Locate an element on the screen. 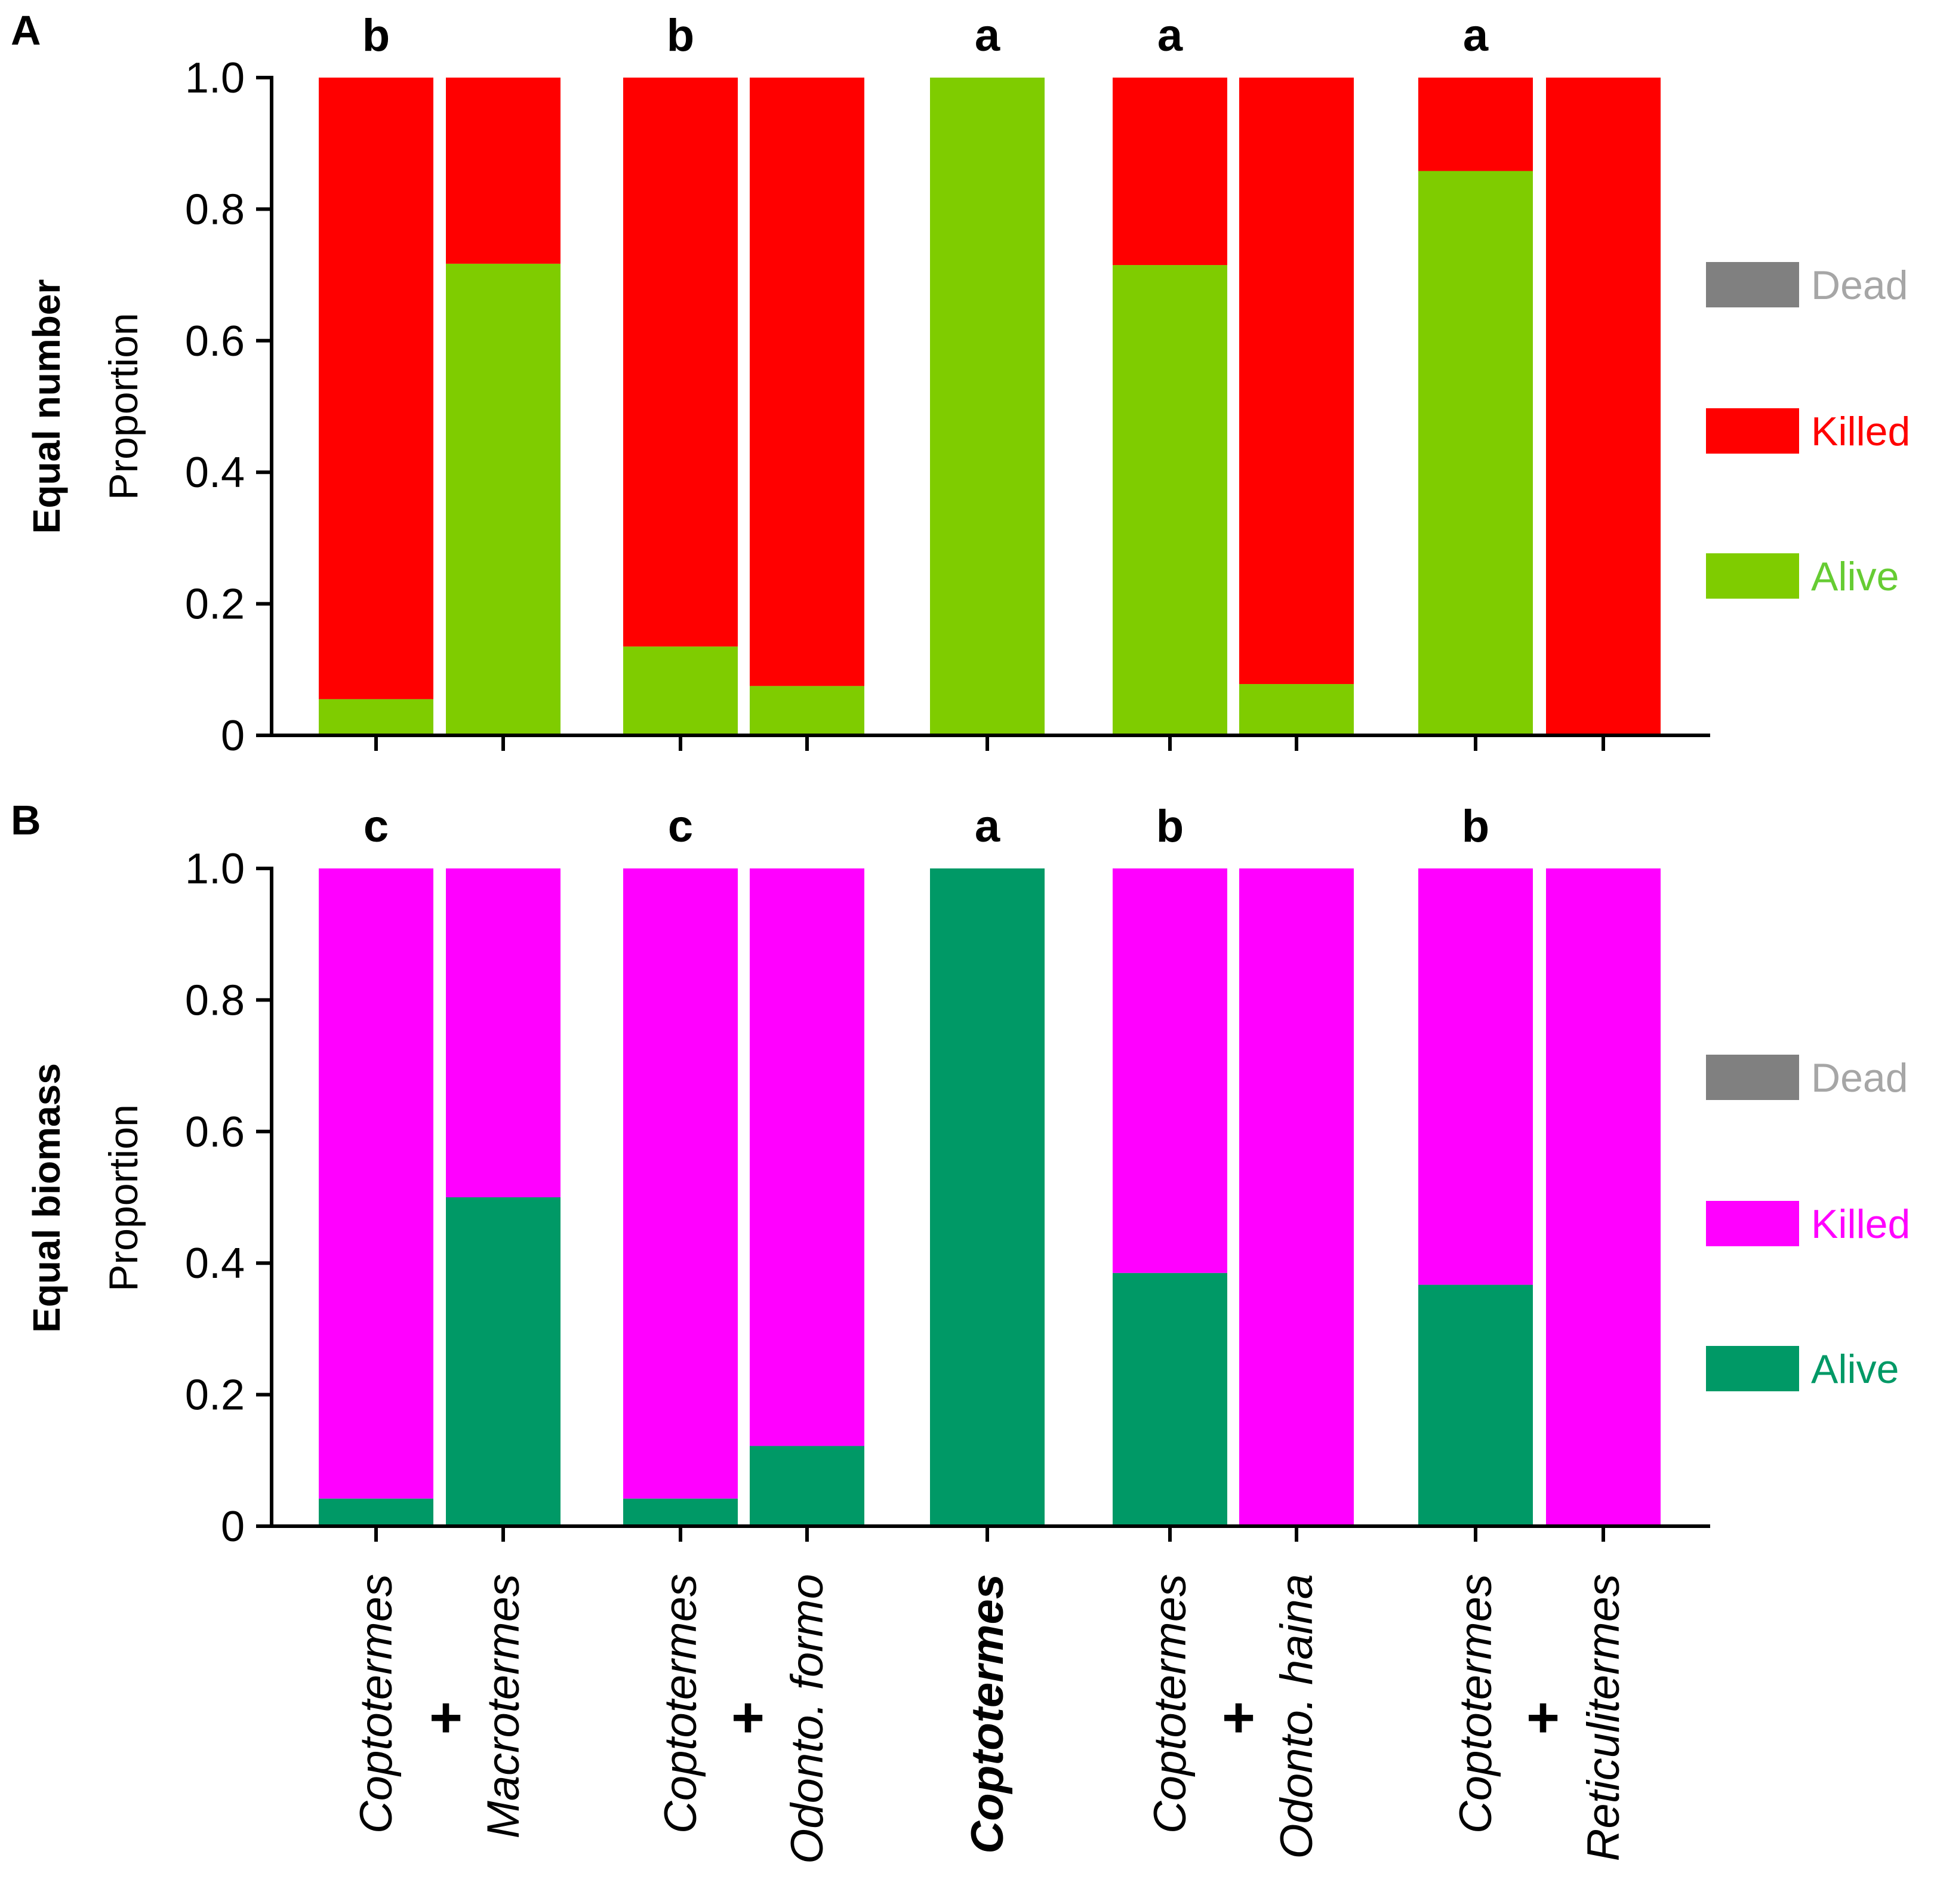 This screenshot has width=1934, height=1904. category-label: Odonto. formo is located at coordinates (807, 1719).